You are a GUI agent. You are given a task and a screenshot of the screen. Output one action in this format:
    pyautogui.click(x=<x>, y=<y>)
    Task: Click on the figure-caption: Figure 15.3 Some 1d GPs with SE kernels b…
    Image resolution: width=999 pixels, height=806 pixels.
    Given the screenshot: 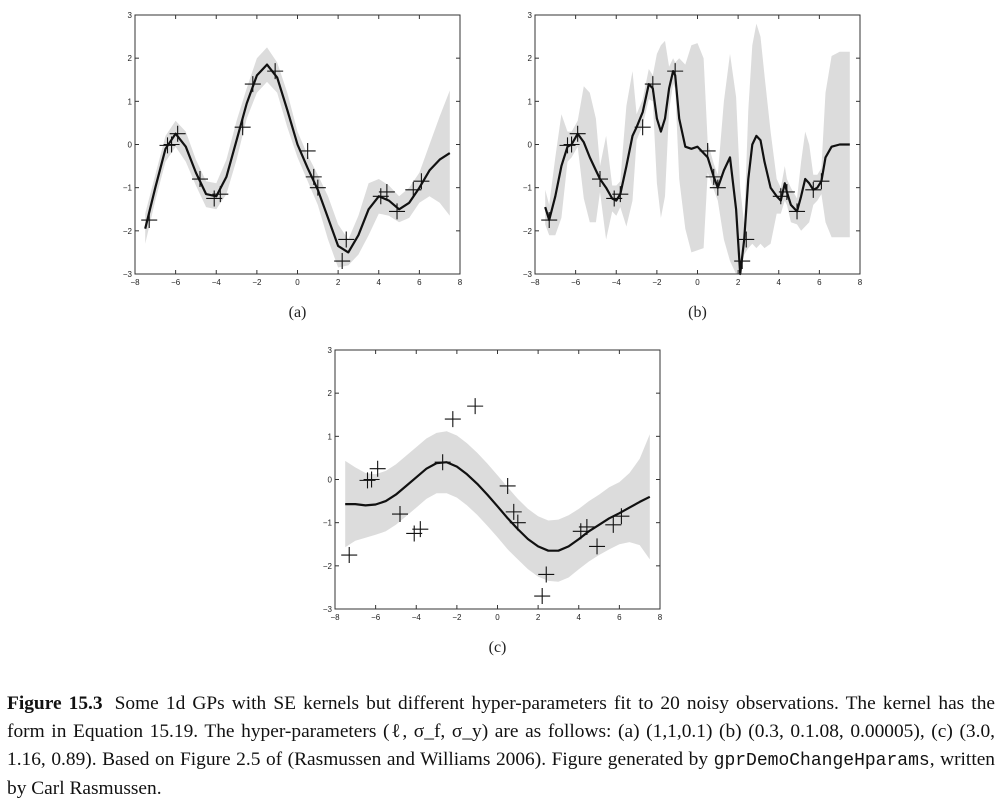 What is the action you would take?
    pyautogui.click(x=501, y=746)
    